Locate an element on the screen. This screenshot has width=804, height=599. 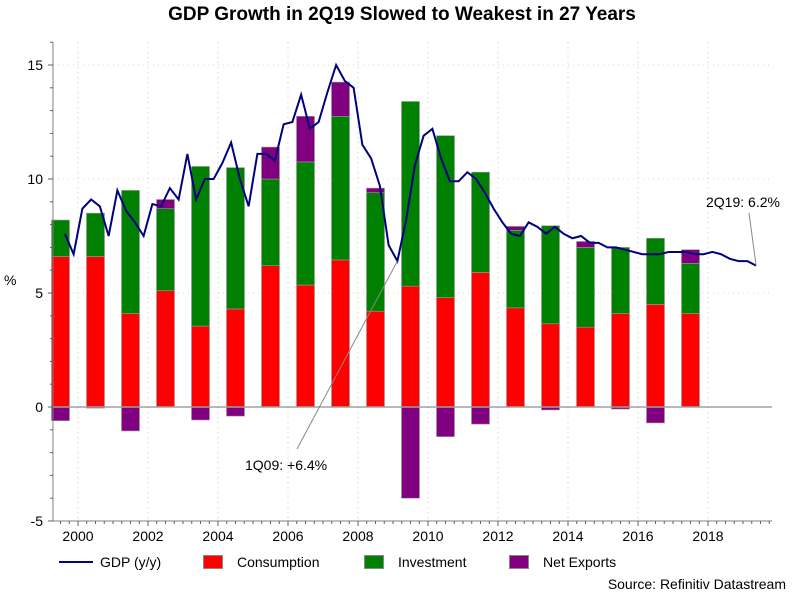
x-tick-label: 2016 is located at coordinates (637, 536).